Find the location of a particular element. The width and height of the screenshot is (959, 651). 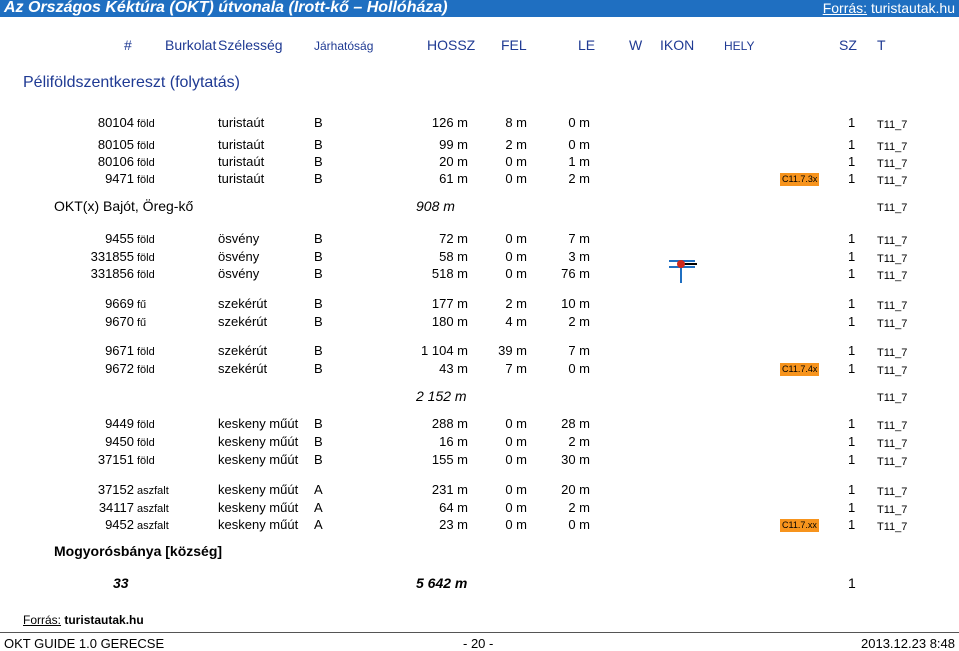

column-header: LE is located at coordinates (587, 45).